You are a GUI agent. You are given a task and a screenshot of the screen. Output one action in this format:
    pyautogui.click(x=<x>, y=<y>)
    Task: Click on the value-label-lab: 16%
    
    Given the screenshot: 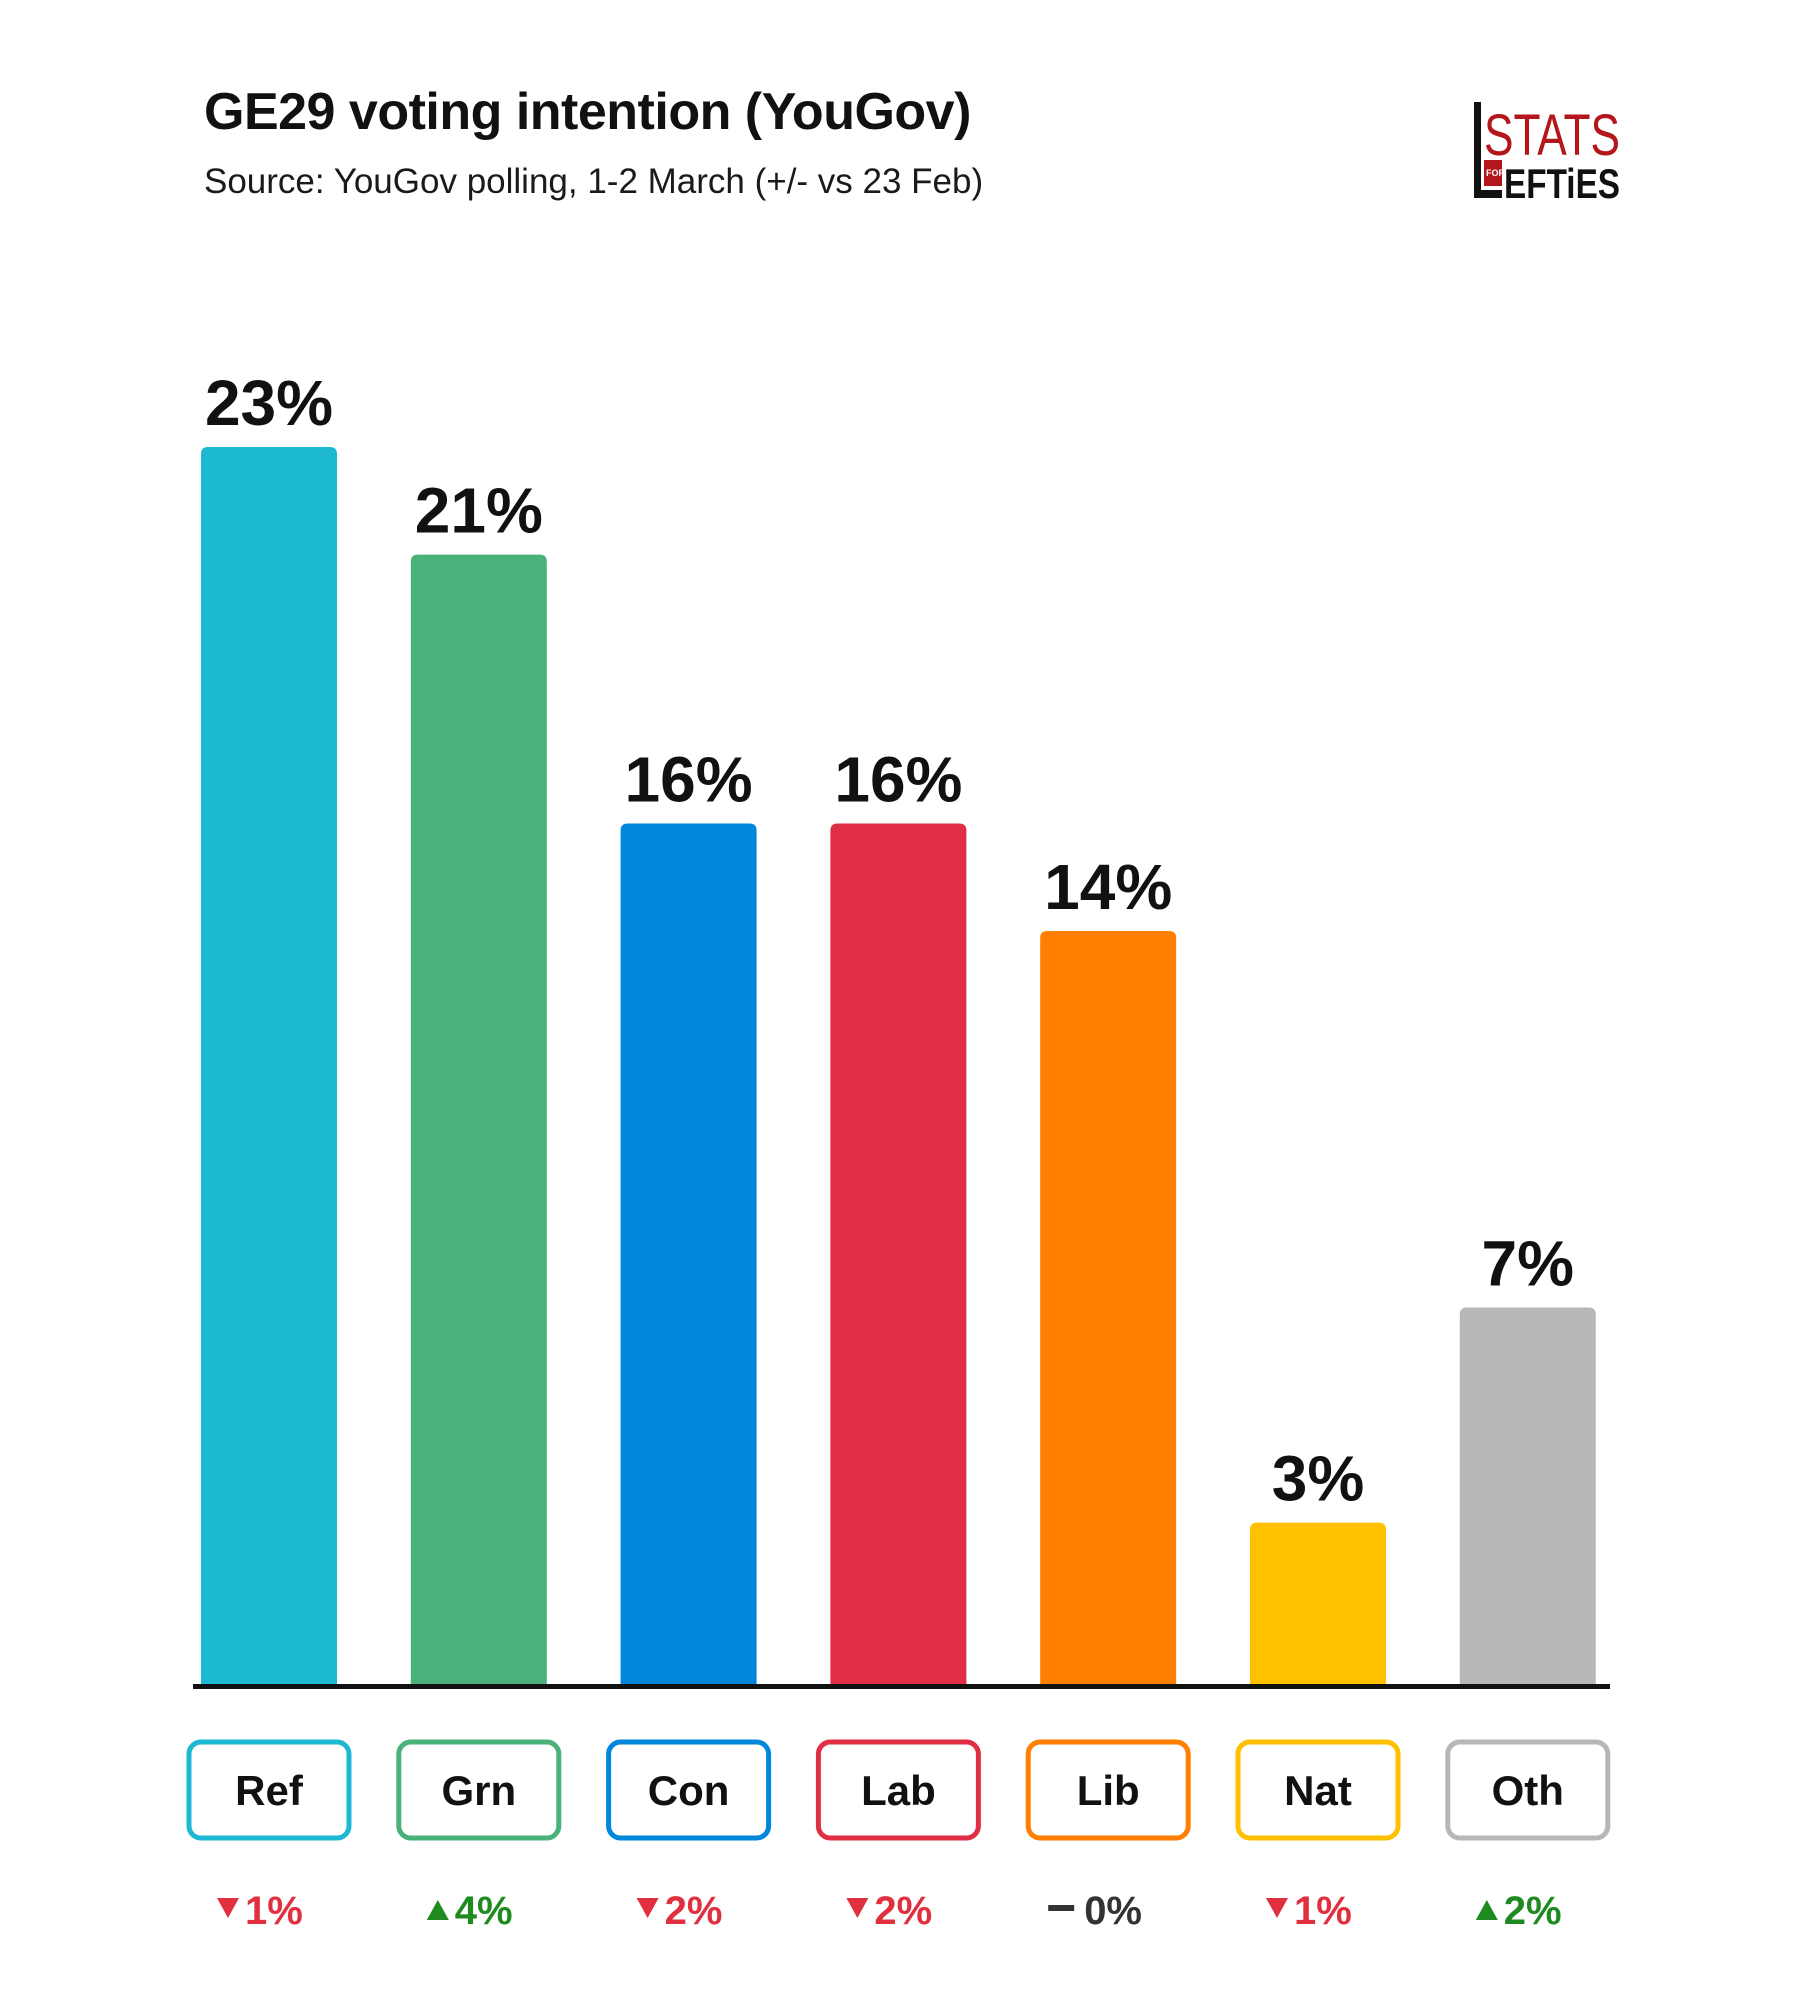 What is the action you would take?
    pyautogui.click(x=898, y=779)
    